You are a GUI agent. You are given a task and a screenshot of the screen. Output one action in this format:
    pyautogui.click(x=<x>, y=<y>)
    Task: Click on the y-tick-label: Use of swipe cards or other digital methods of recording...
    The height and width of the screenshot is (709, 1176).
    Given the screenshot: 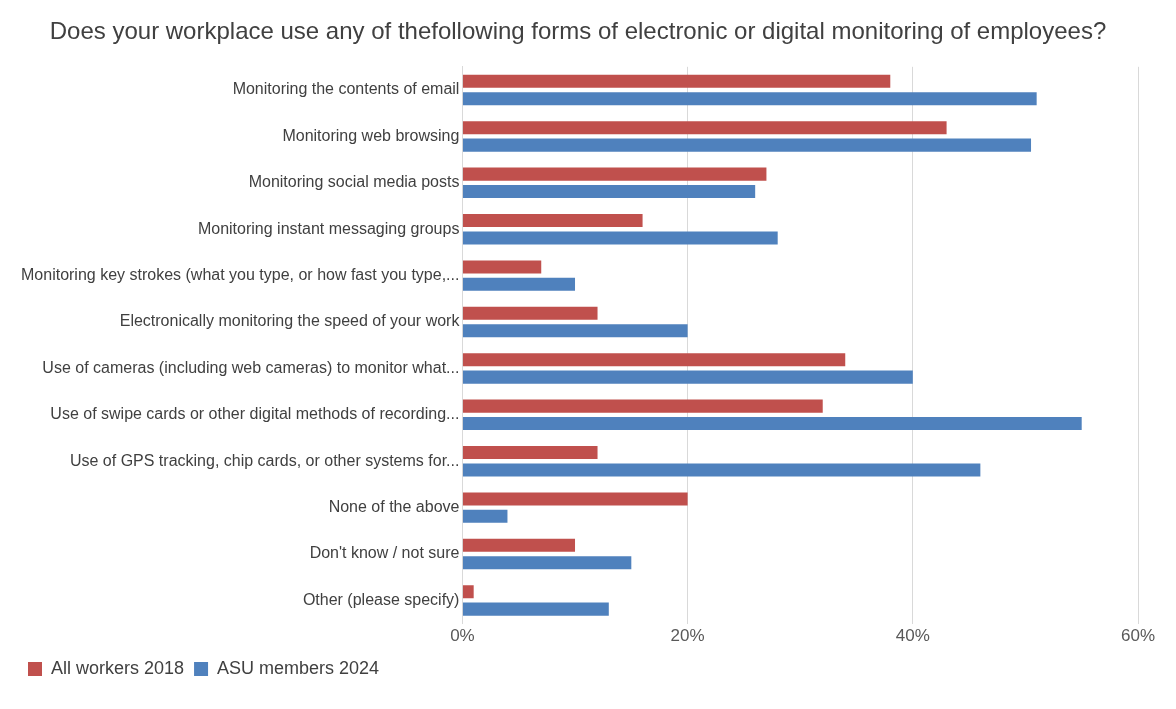 What is the action you would take?
    pyautogui.click(x=255, y=414)
    